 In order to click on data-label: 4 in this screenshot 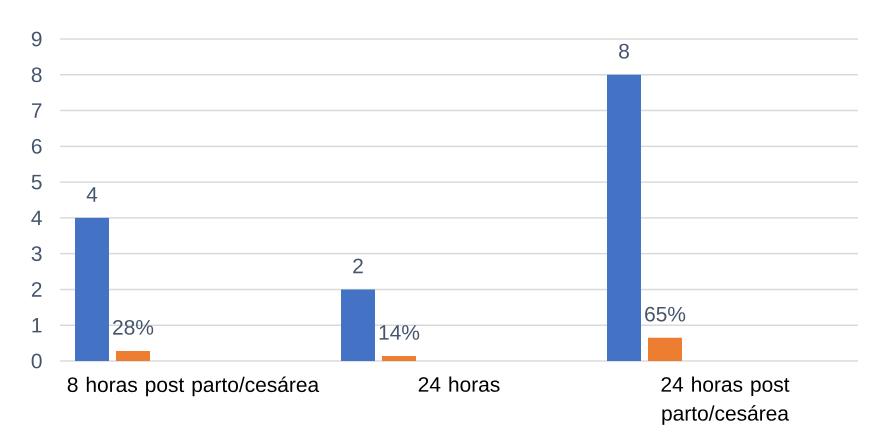, I will do `click(92, 194)`.